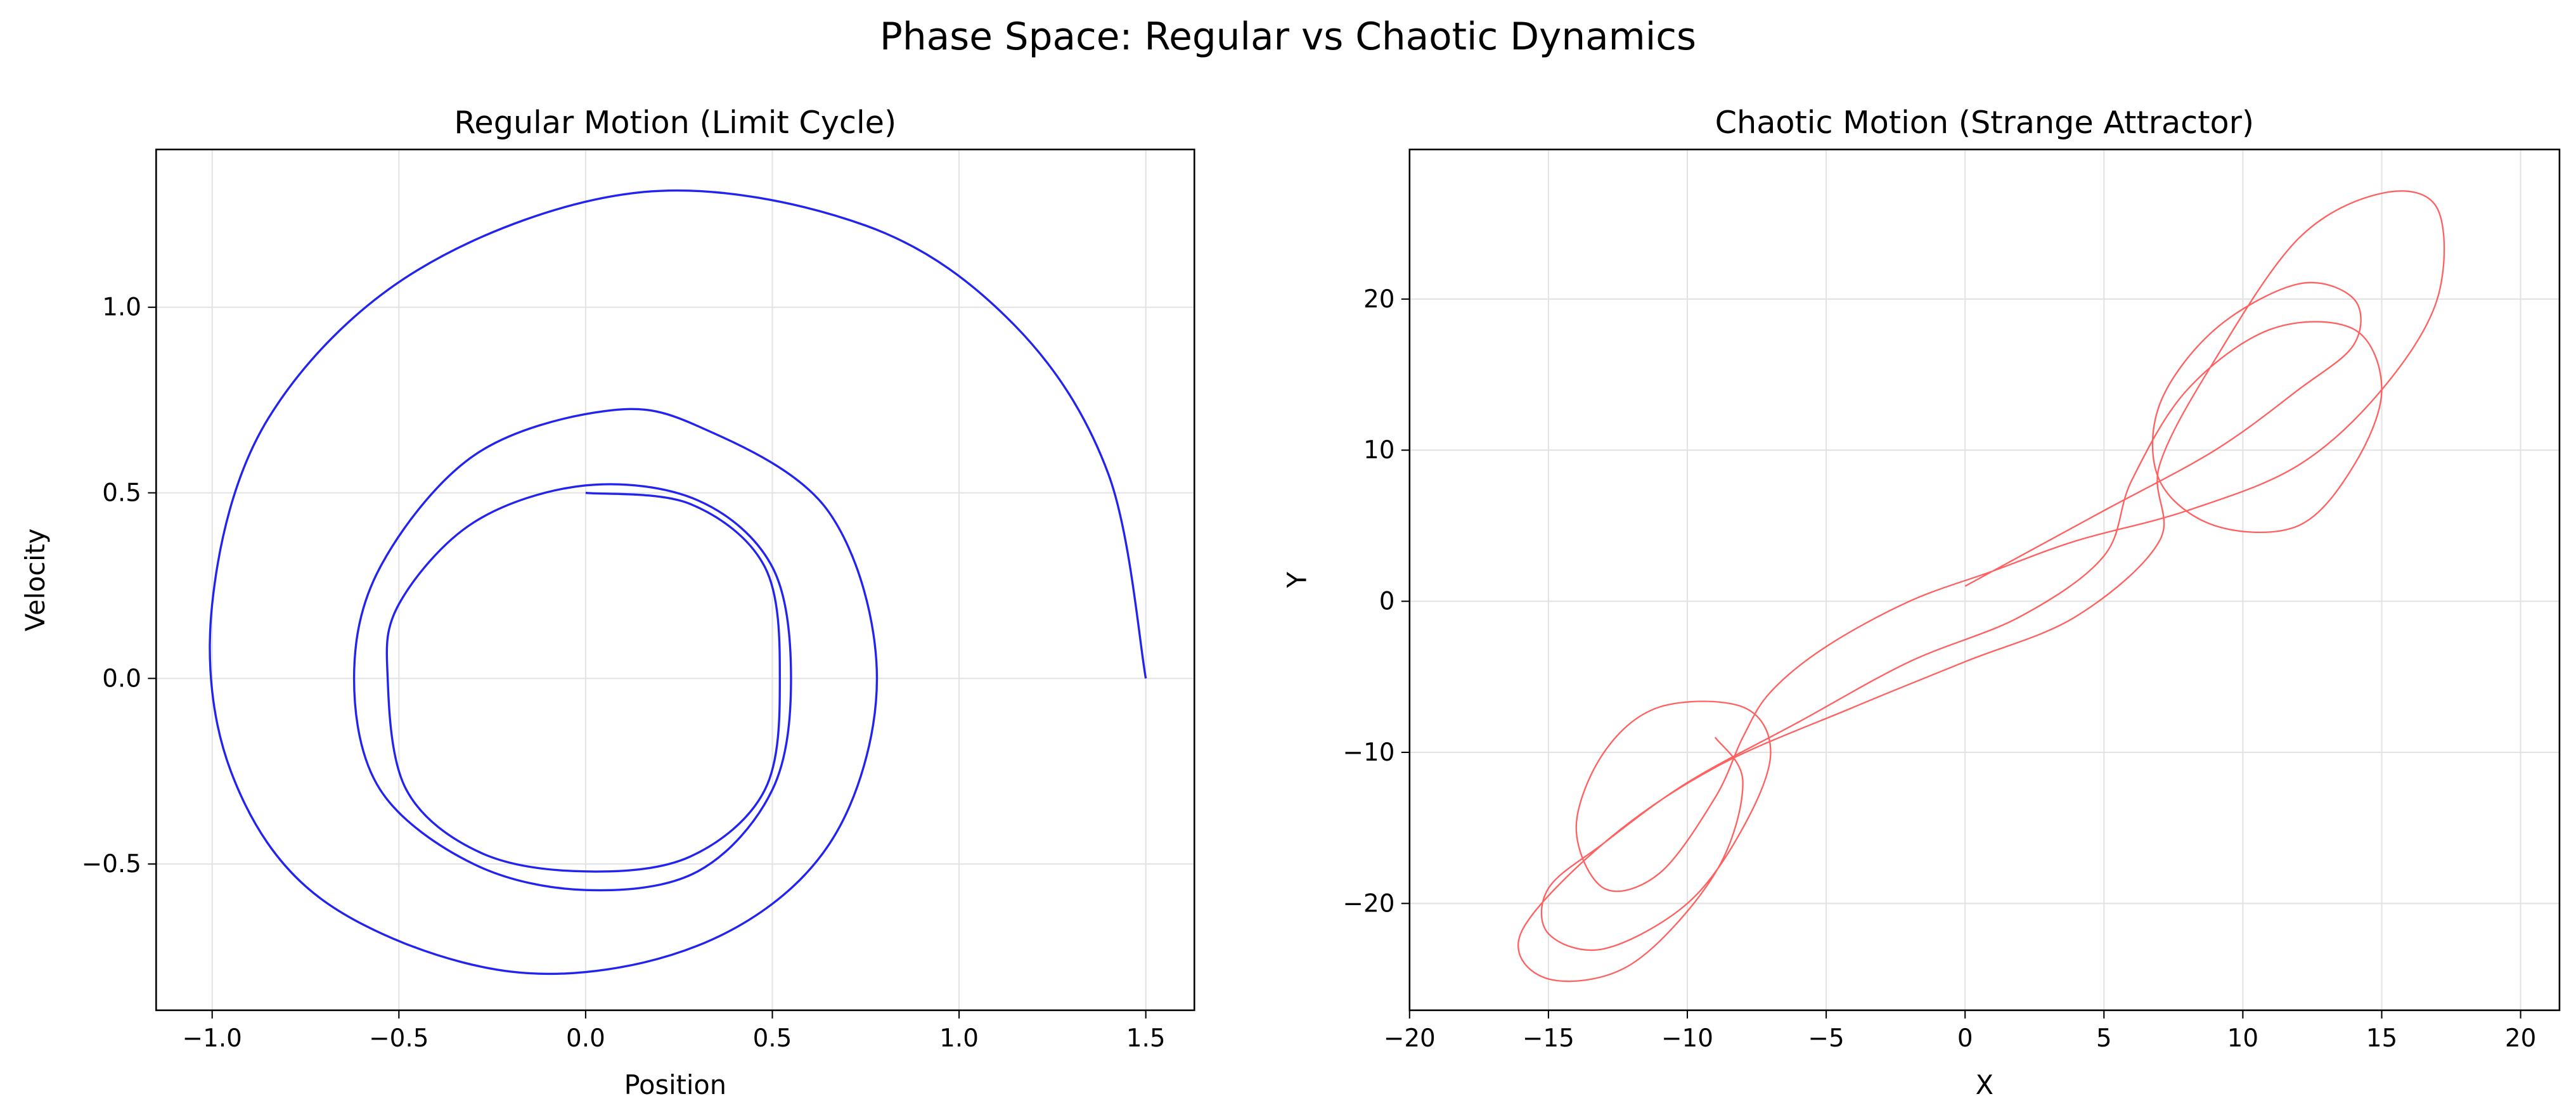 This screenshot has height=1120, width=2576. Describe the element at coordinates (2104, 1038) in the screenshot. I see `x-tick-label: 5` at that location.